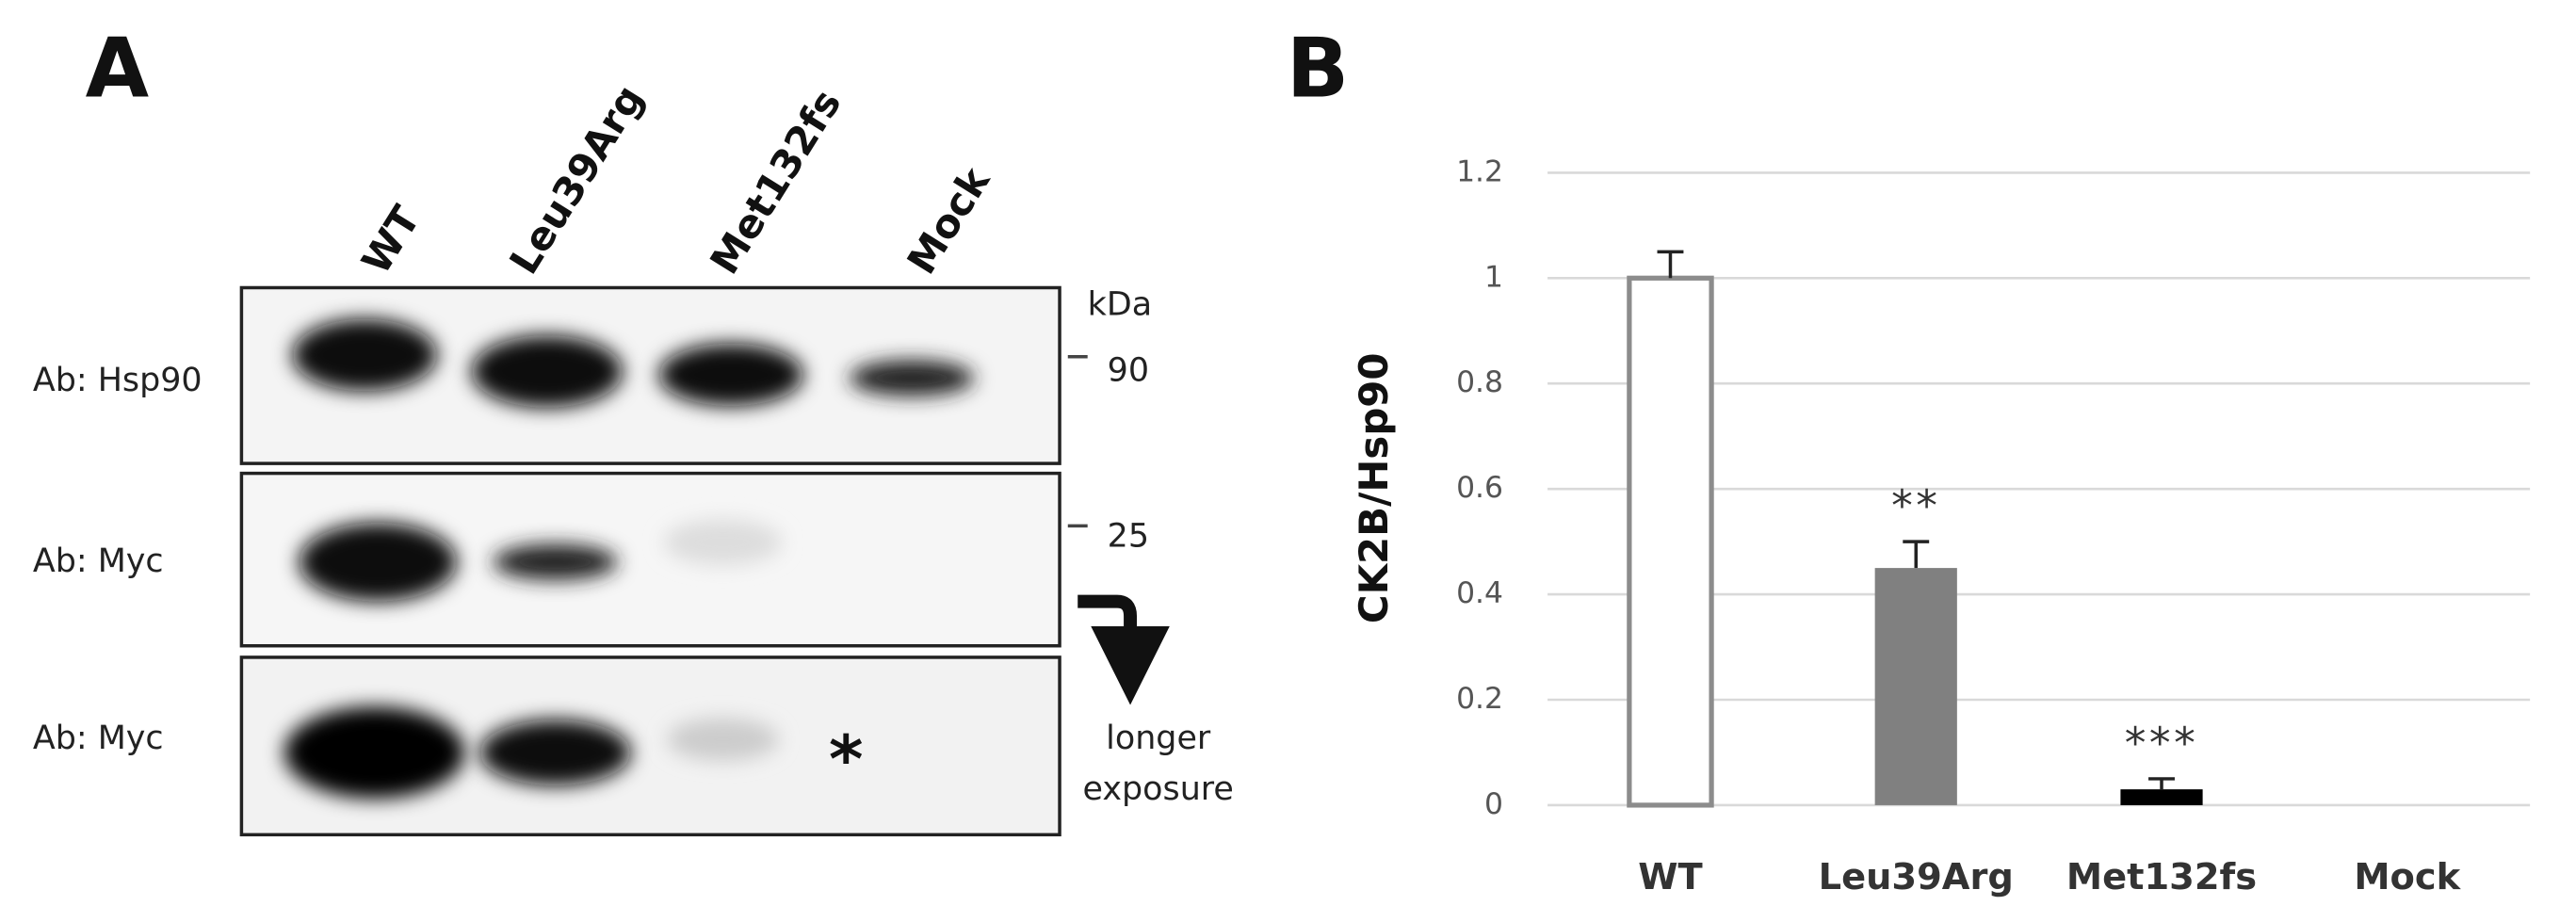 The height and width of the screenshot is (922, 2576). Describe the element at coordinates (1479, 699) in the screenshot. I see `y-tick-label: 0.2` at that location.